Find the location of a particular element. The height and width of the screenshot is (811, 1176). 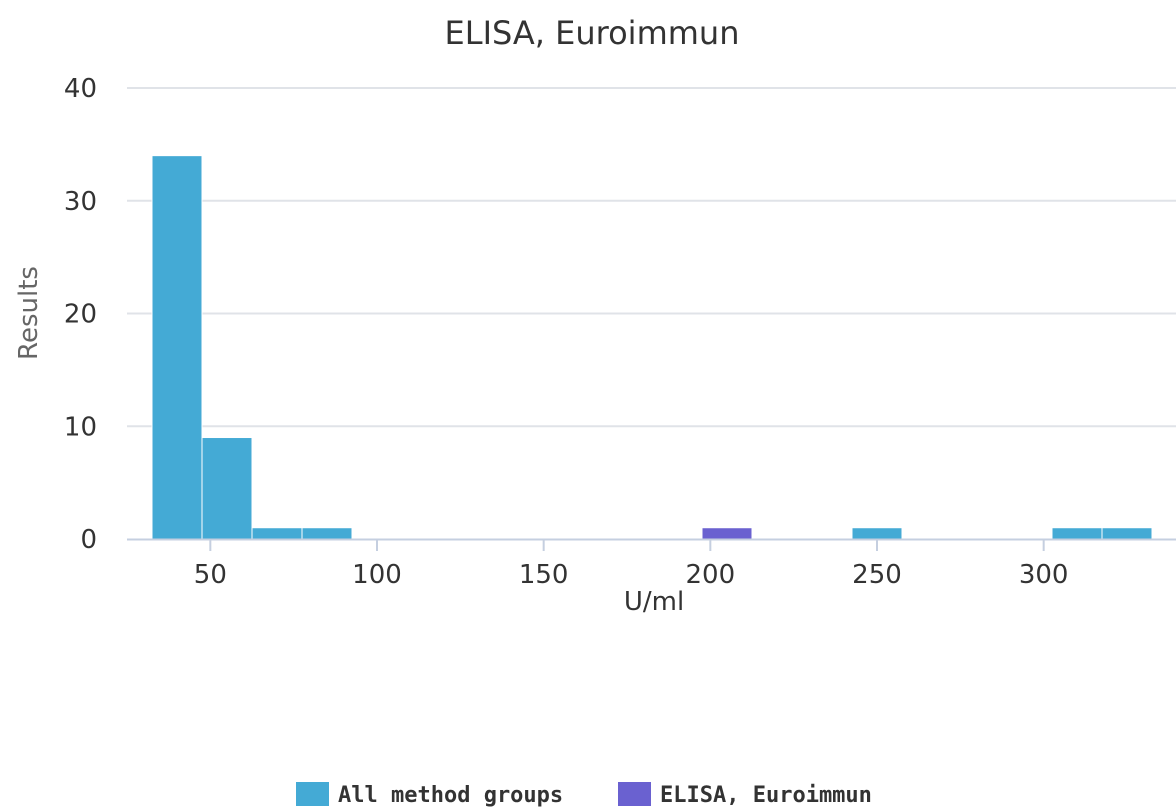

y-axis-title: Results is located at coordinates (29, 313).